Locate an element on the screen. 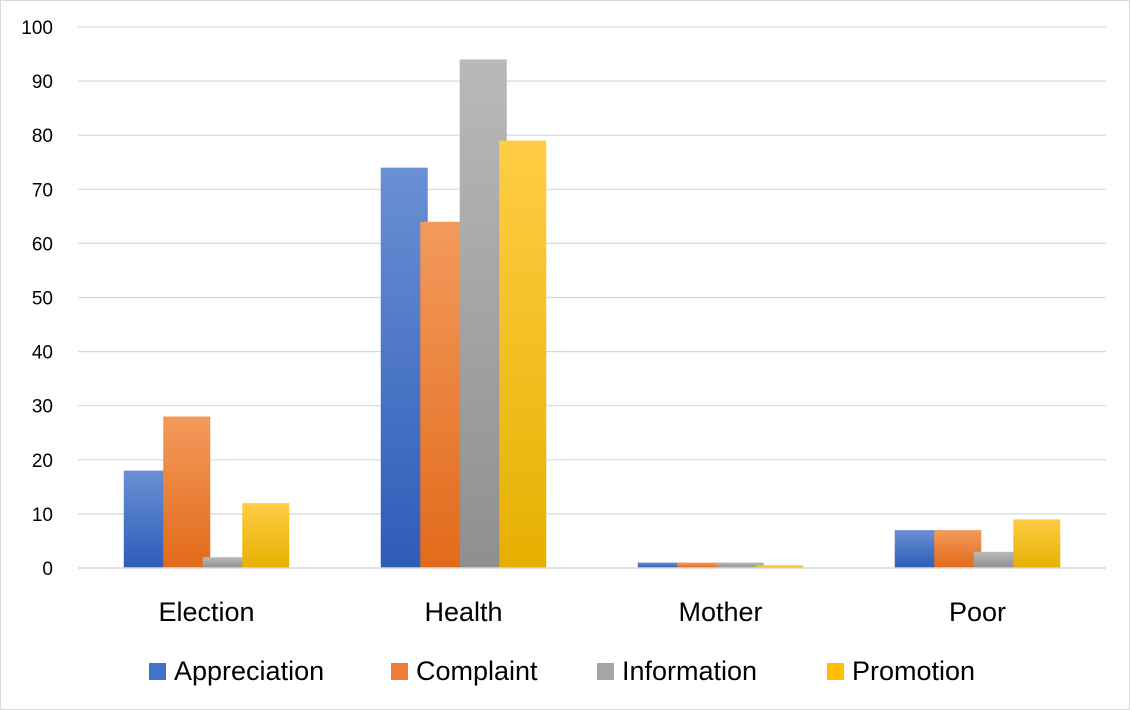 Image resolution: width=1130 pixels, height=710 pixels. legend-label: Promotion is located at coordinates (913, 671).